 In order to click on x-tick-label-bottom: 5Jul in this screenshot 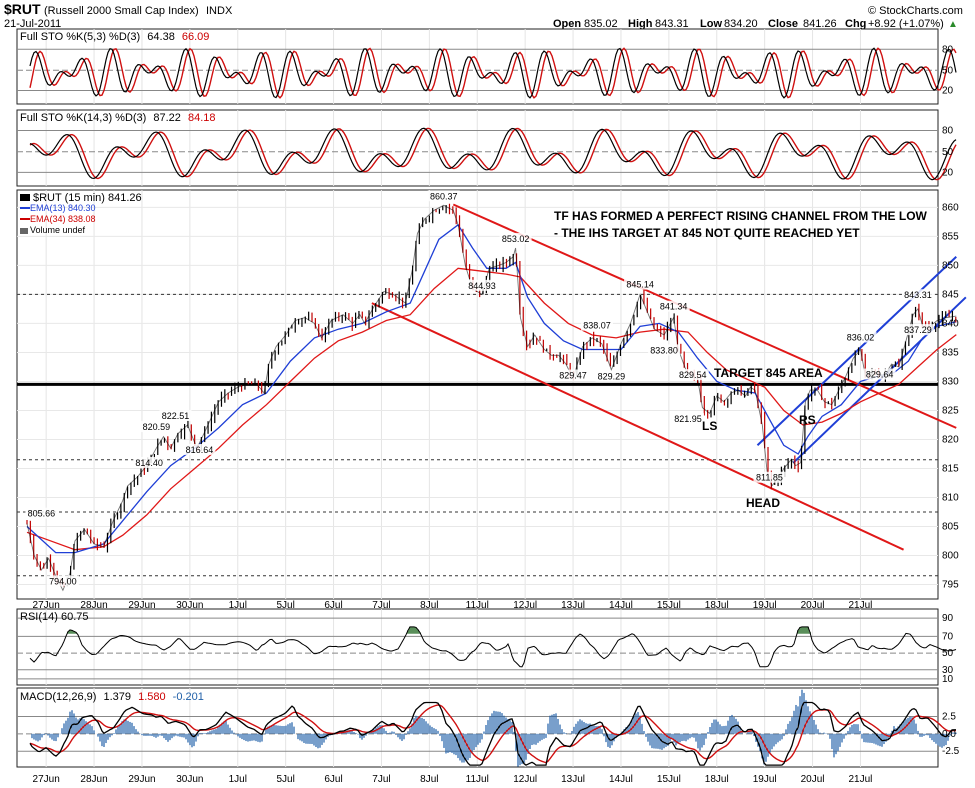, I will do `click(285, 779)`.